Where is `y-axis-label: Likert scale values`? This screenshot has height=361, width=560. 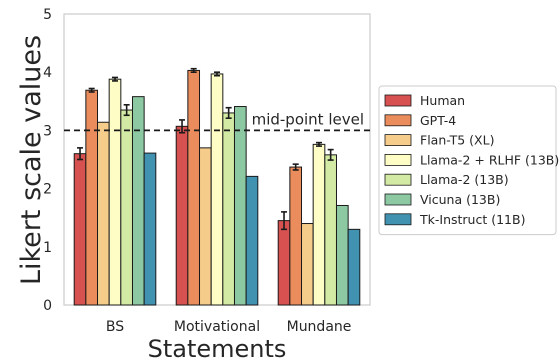
y-axis-label: Likert scale values is located at coordinates (31, 160).